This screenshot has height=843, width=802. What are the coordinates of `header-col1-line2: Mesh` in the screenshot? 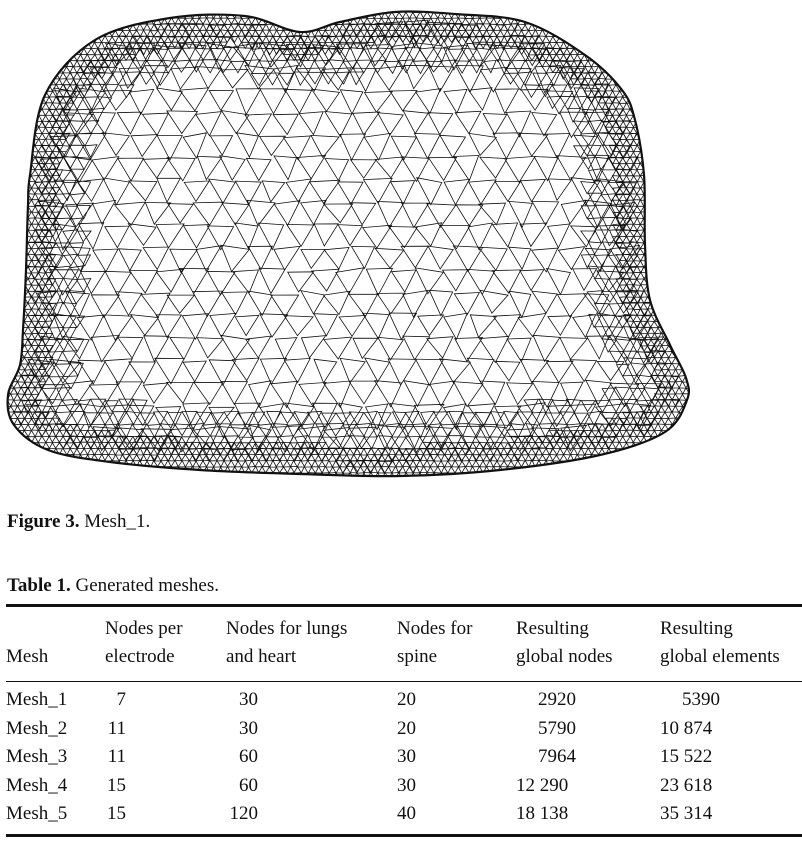 It's located at (27, 656).